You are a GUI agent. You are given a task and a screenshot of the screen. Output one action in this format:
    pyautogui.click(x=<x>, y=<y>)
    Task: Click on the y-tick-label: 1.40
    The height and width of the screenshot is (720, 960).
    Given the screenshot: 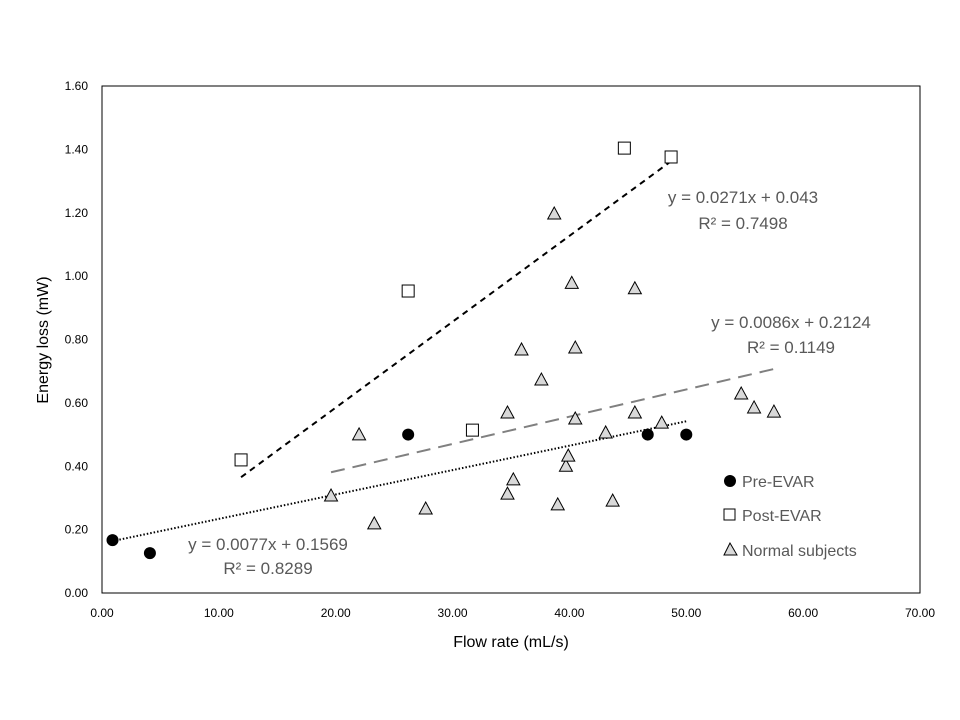 What is the action you would take?
    pyautogui.click(x=77, y=149)
    